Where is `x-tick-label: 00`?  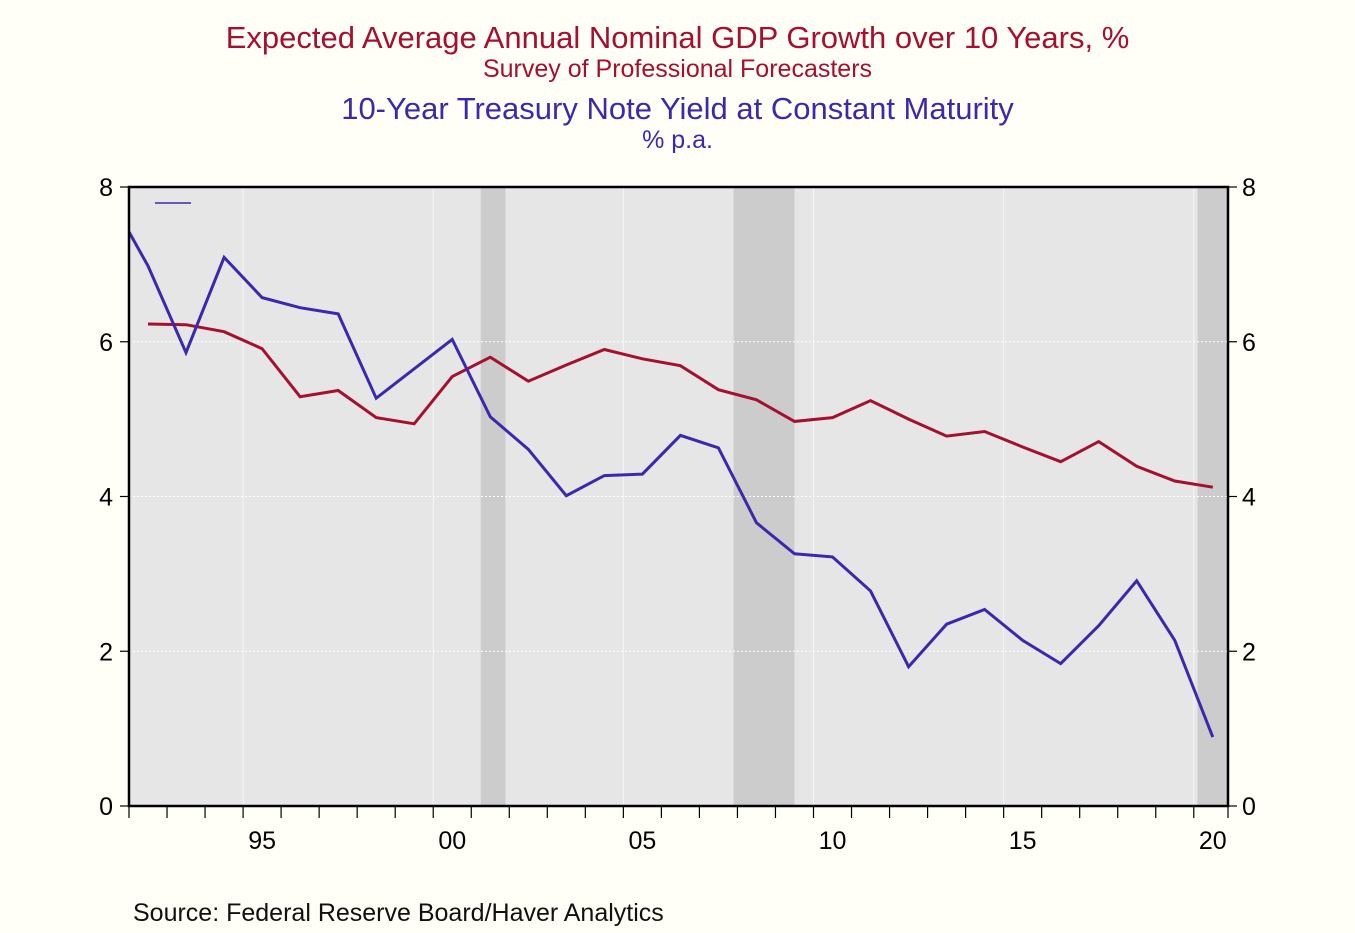 x-tick-label: 00 is located at coordinates (452, 841).